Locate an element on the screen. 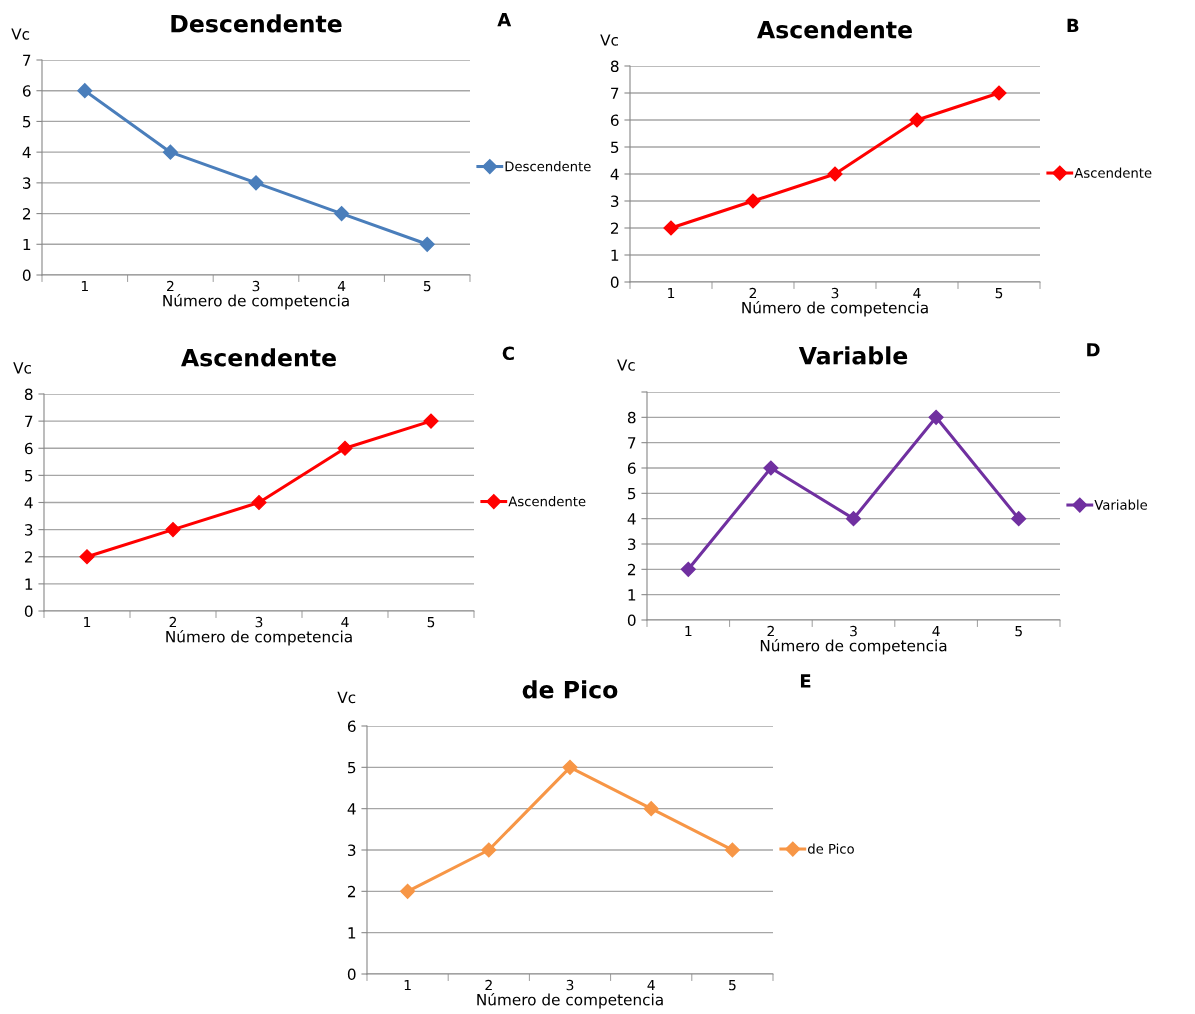 The image size is (1195, 1014). text: C is located at coordinates (508, 353).